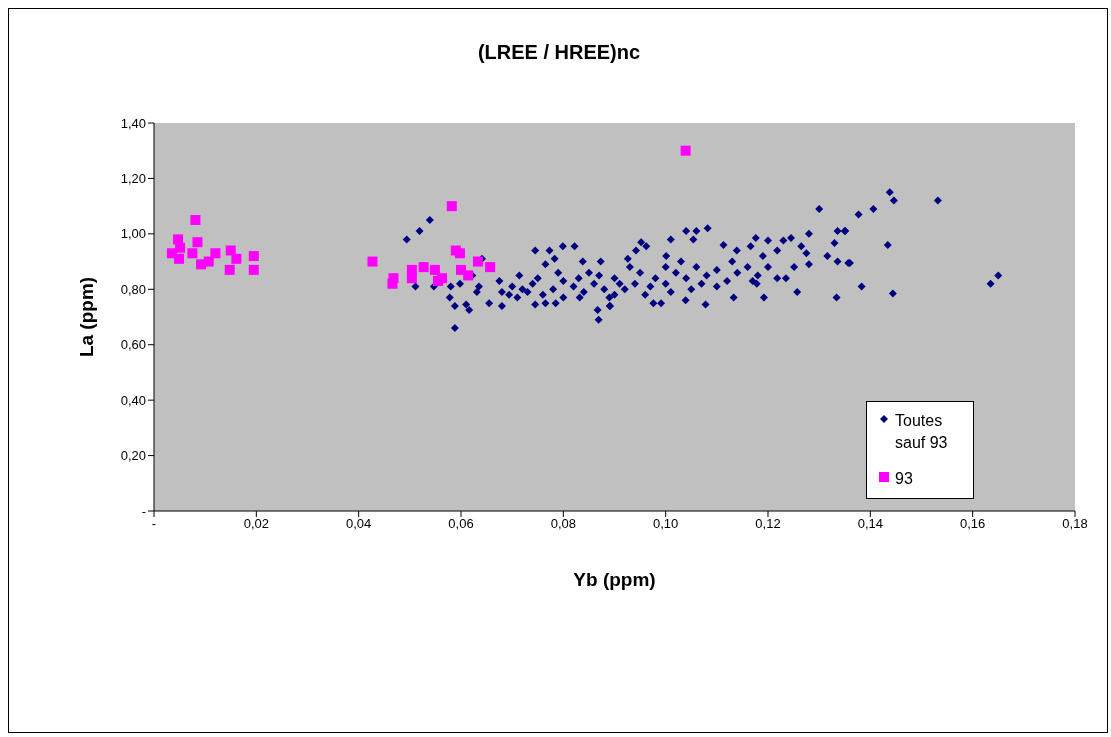  I want to click on y-tick-label: 0,60, so click(133, 345).